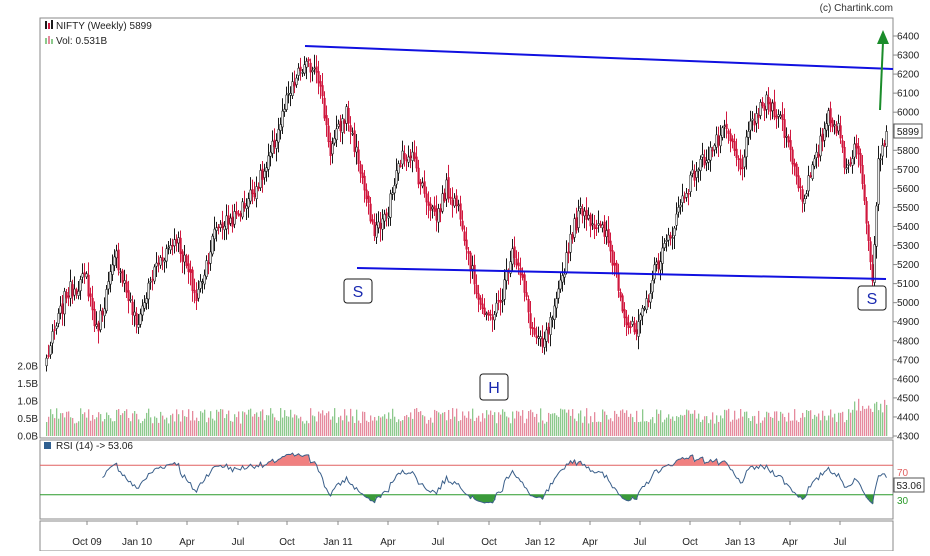 Image resolution: width=930 pixels, height=556 pixels. Describe the element at coordinates (908, 322) in the screenshot. I see `y-tick-label: 4900` at that location.